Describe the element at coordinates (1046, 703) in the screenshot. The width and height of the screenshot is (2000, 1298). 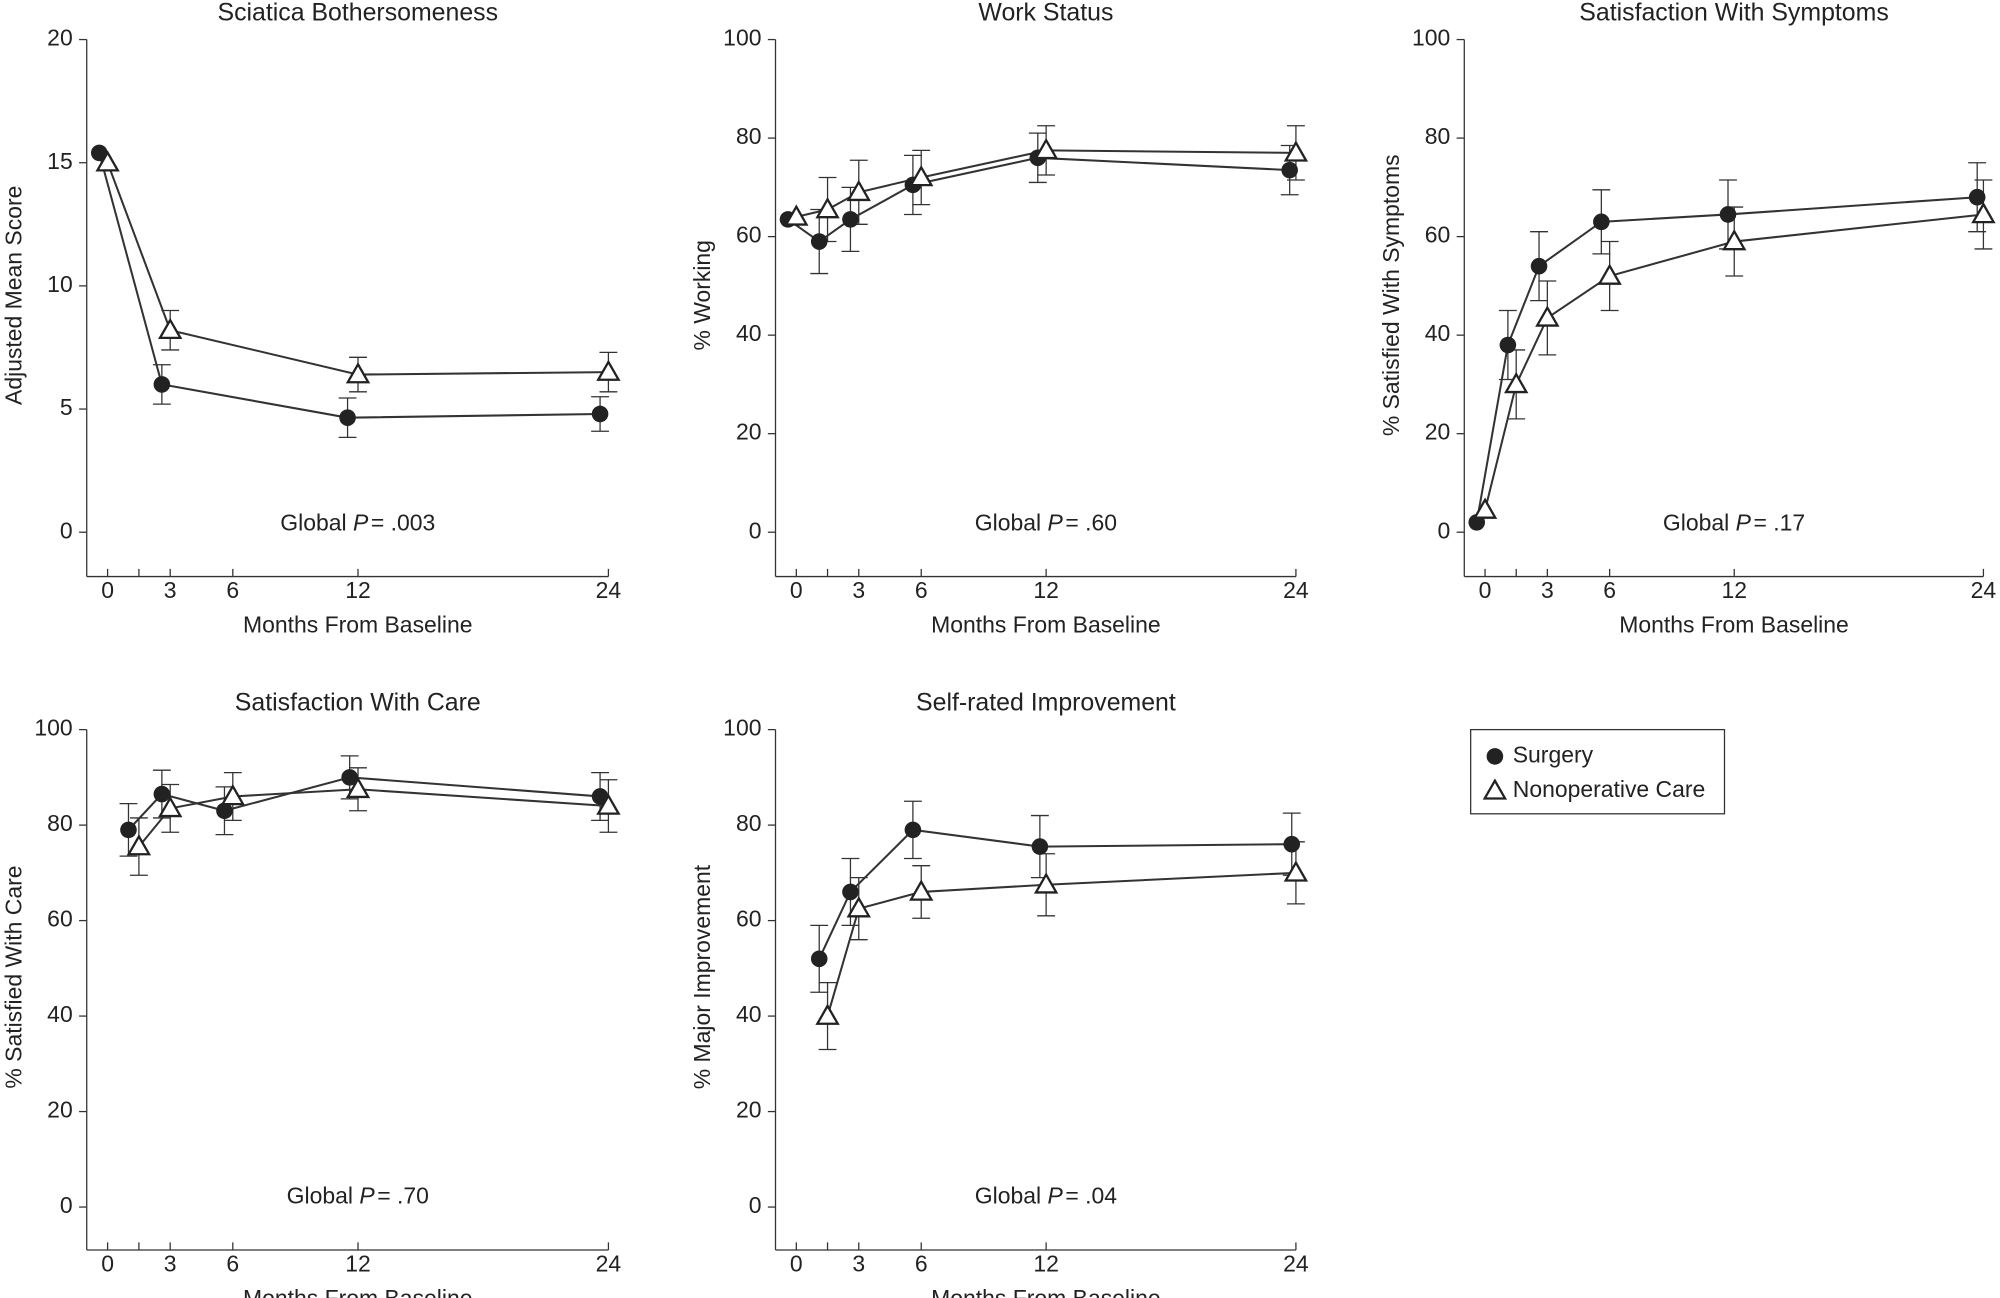
I see `chart-title: Self-rated Improvement` at that location.